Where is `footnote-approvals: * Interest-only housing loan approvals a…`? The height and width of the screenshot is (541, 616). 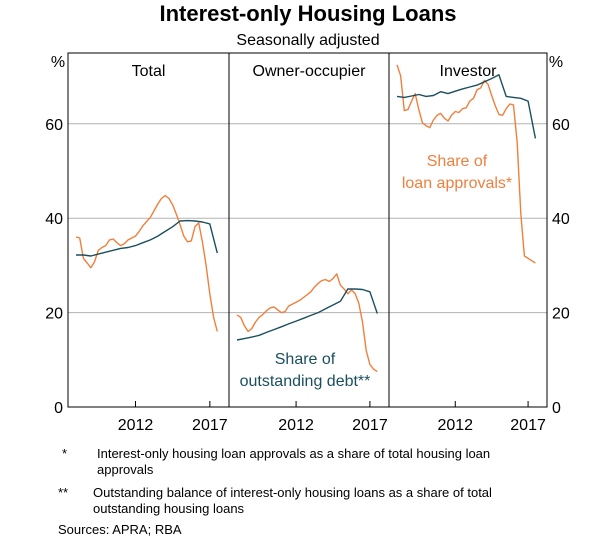
footnote-approvals: * Interest-only housing loan approvals a… is located at coordinates (302, 462).